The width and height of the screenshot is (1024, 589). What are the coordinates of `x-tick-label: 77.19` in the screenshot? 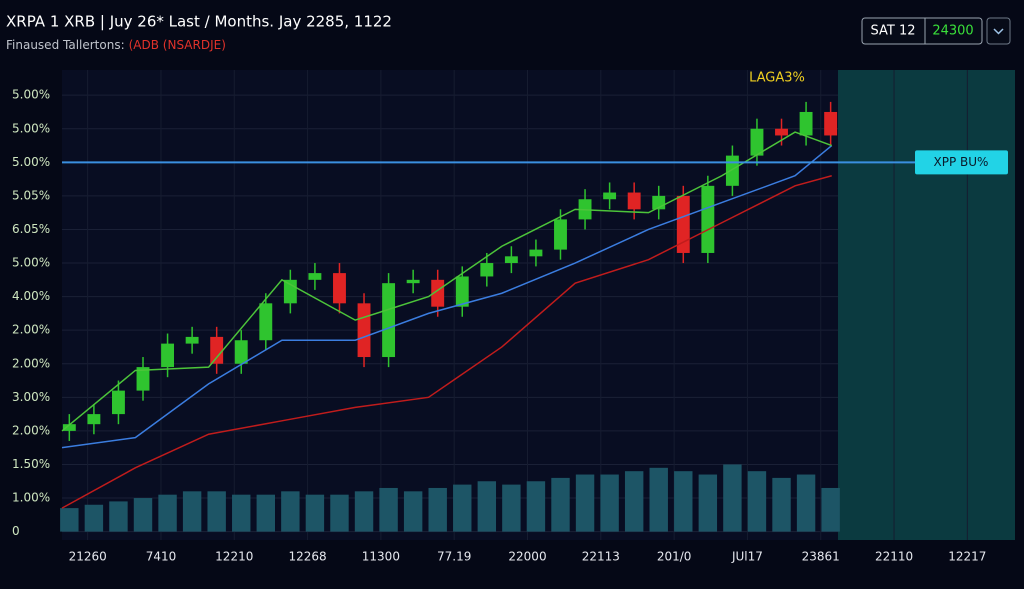 It's located at (454, 557).